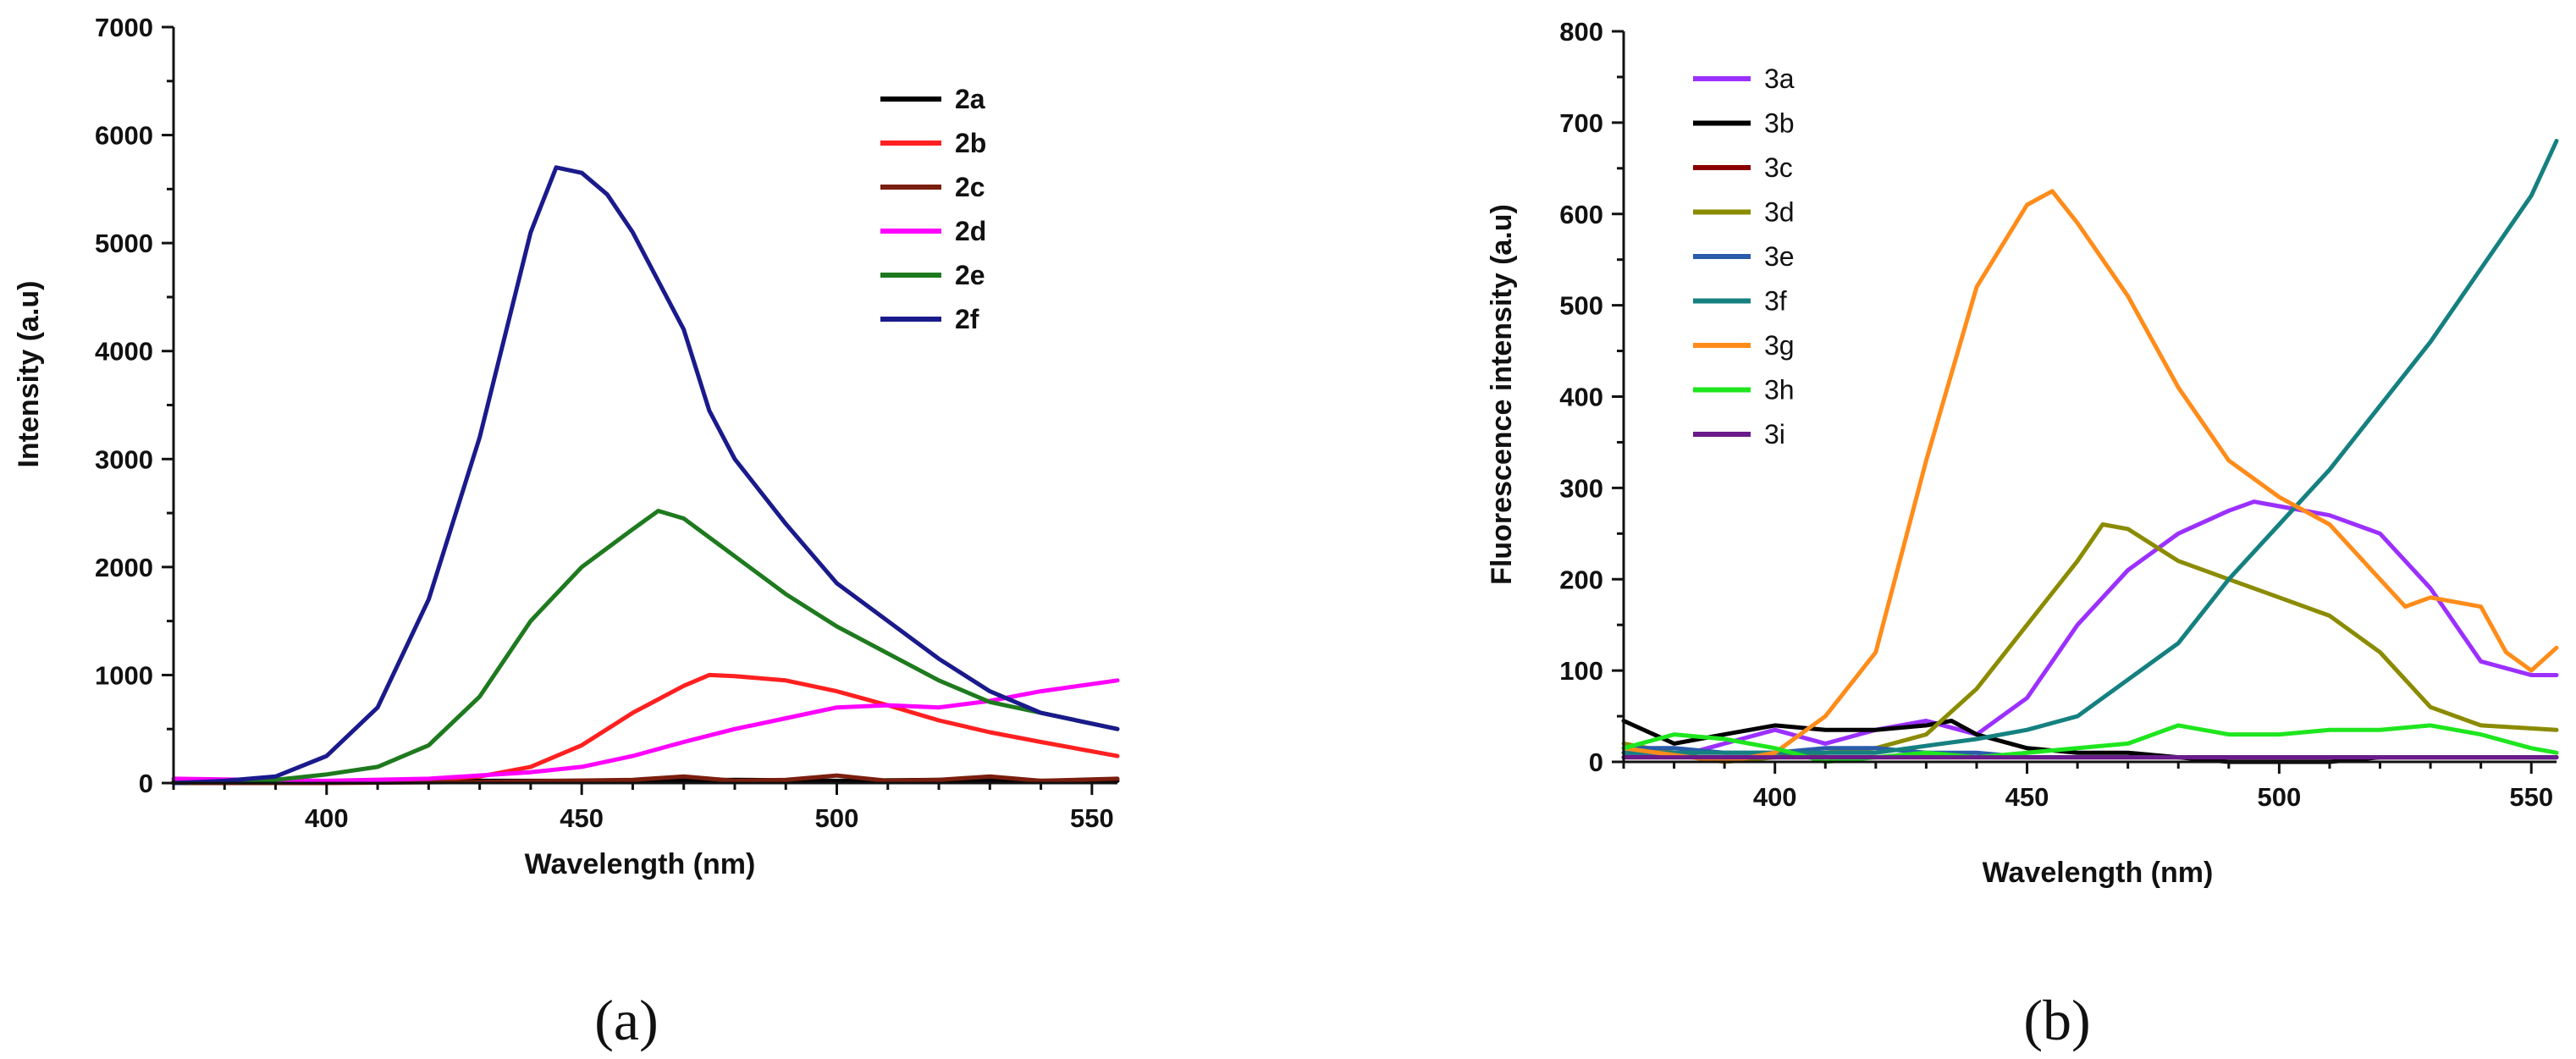 Image resolution: width=2576 pixels, height=1059 pixels. What do you see at coordinates (29, 373) in the screenshot?
I see `chart-a-ylabel: Intensity (a.u)` at bounding box center [29, 373].